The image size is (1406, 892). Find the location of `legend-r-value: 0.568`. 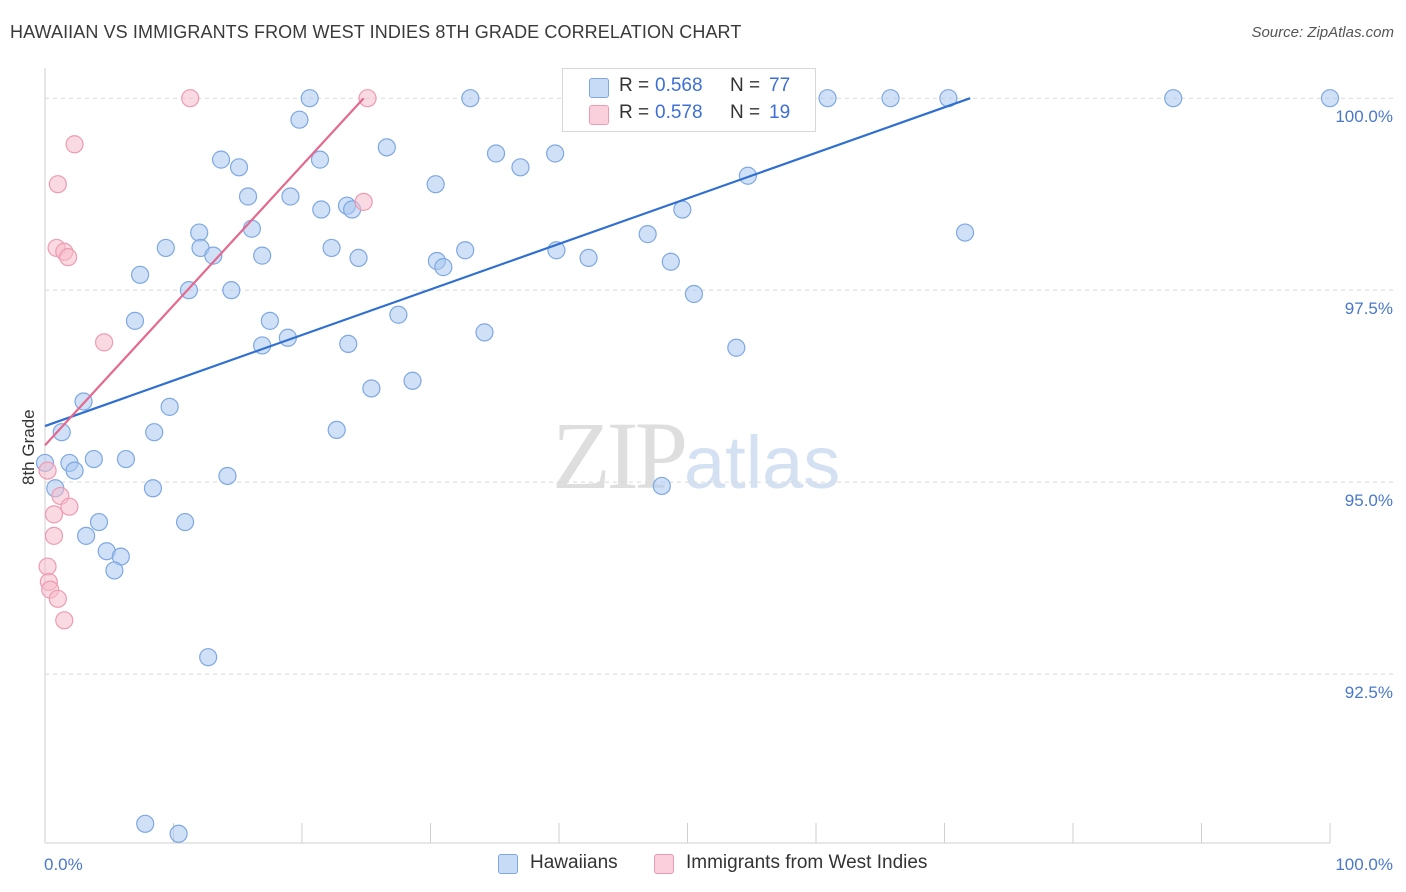

legend-r-value: 0.568 is located at coordinates (679, 85).